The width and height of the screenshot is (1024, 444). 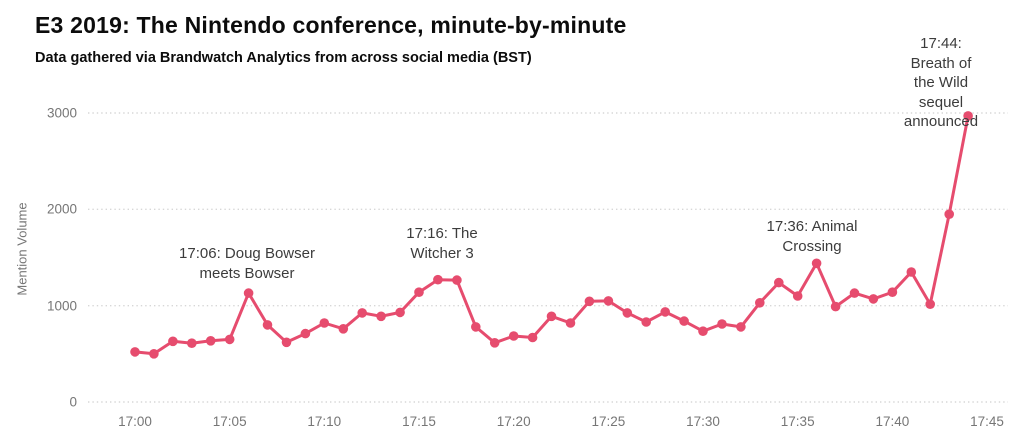 I want to click on data-point-17:04, so click(x=210, y=341).